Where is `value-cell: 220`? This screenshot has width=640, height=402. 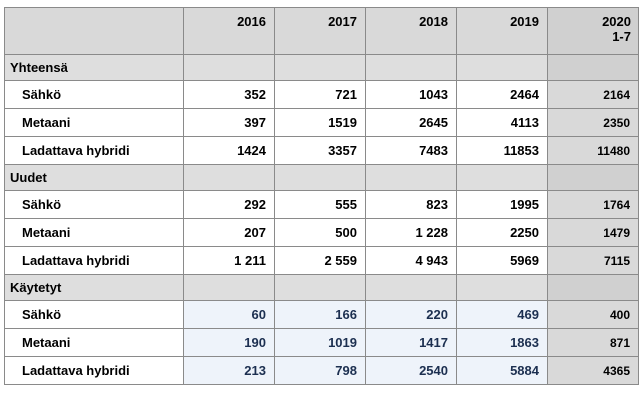 value-cell: 220 is located at coordinates (411, 314).